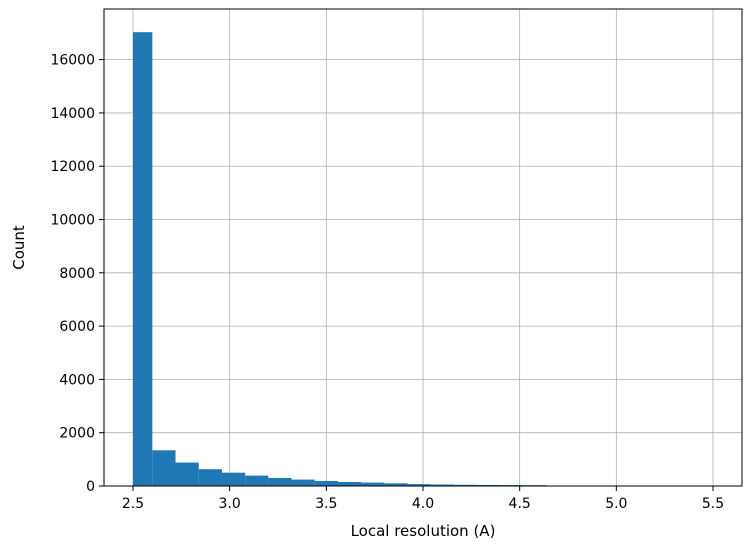  I want to click on x-axis: 2.5 3.0 3.5 4.0 4.5 5.0 5.5, so click(423, 499).